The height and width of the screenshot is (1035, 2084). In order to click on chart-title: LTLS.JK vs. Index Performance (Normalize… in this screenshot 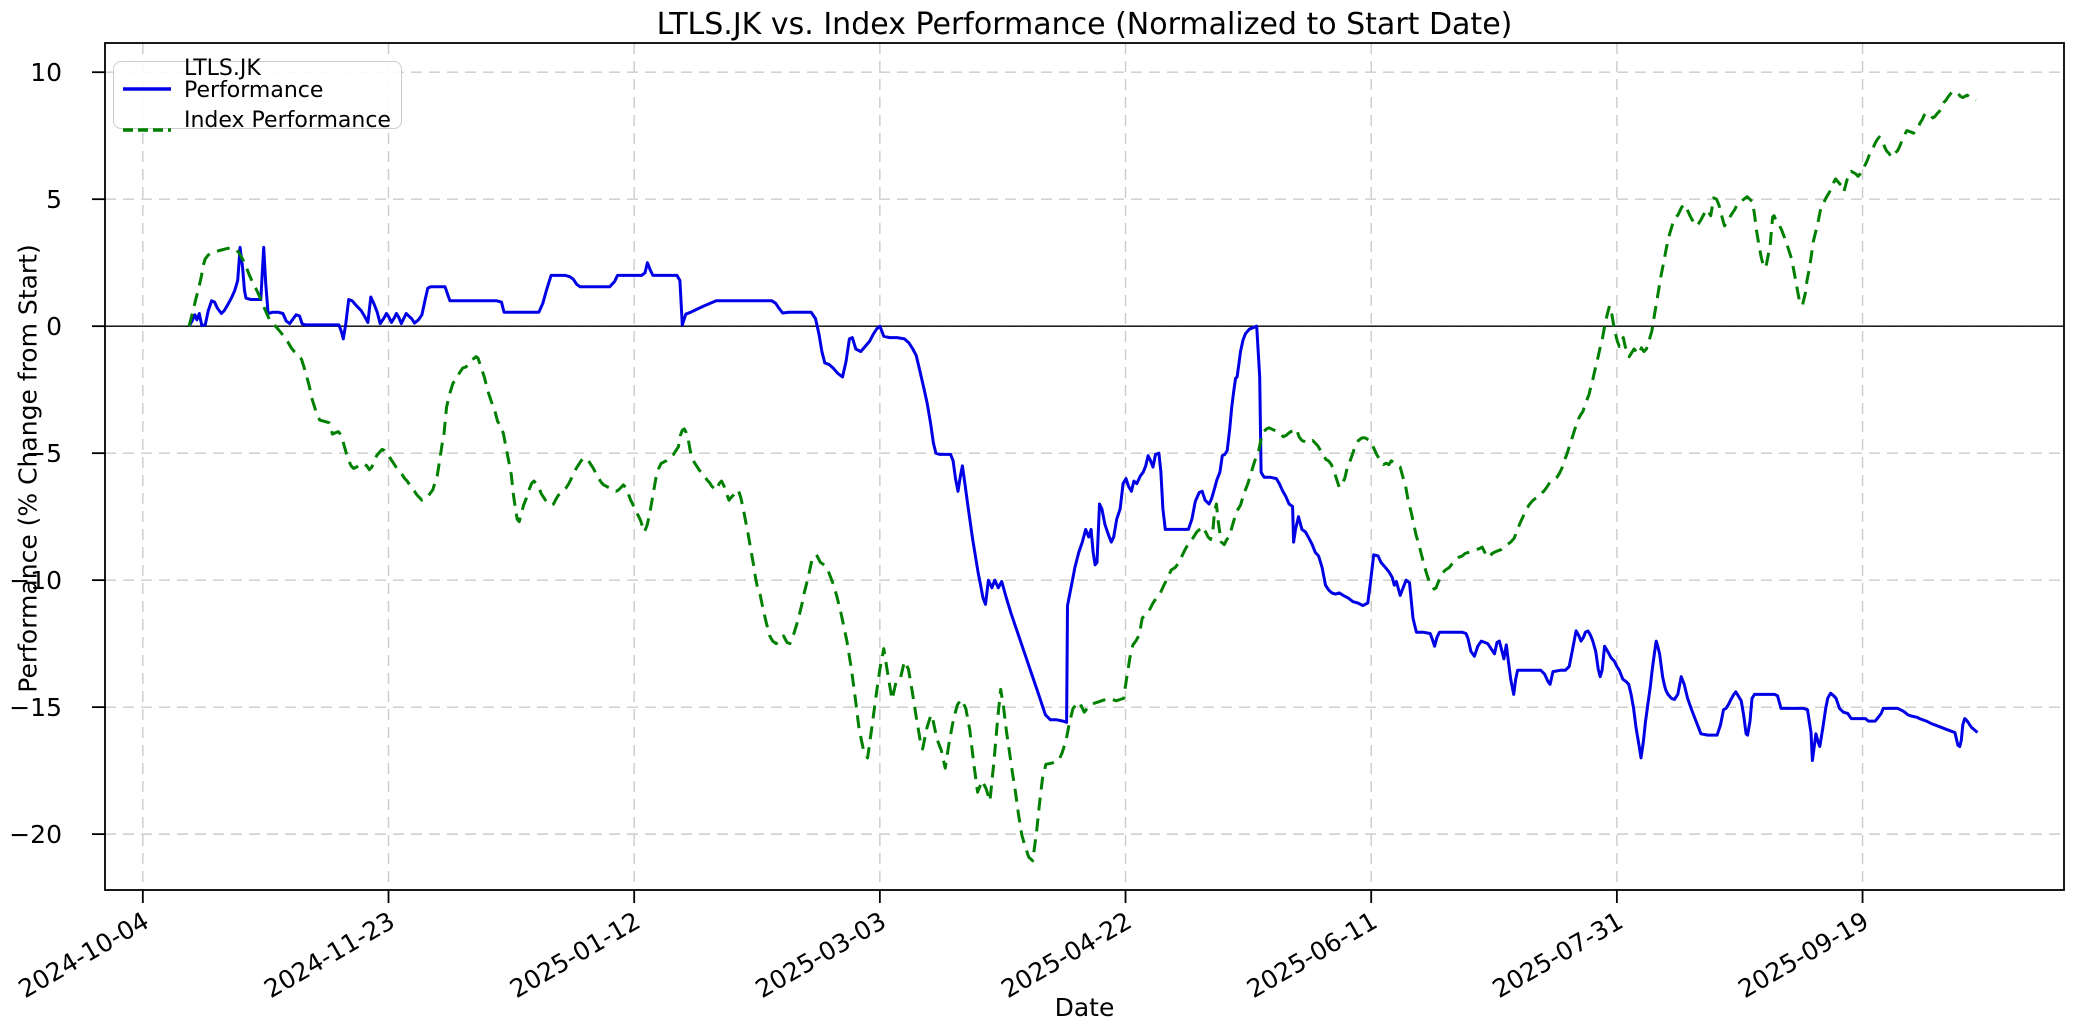, I will do `click(1084, 24)`.